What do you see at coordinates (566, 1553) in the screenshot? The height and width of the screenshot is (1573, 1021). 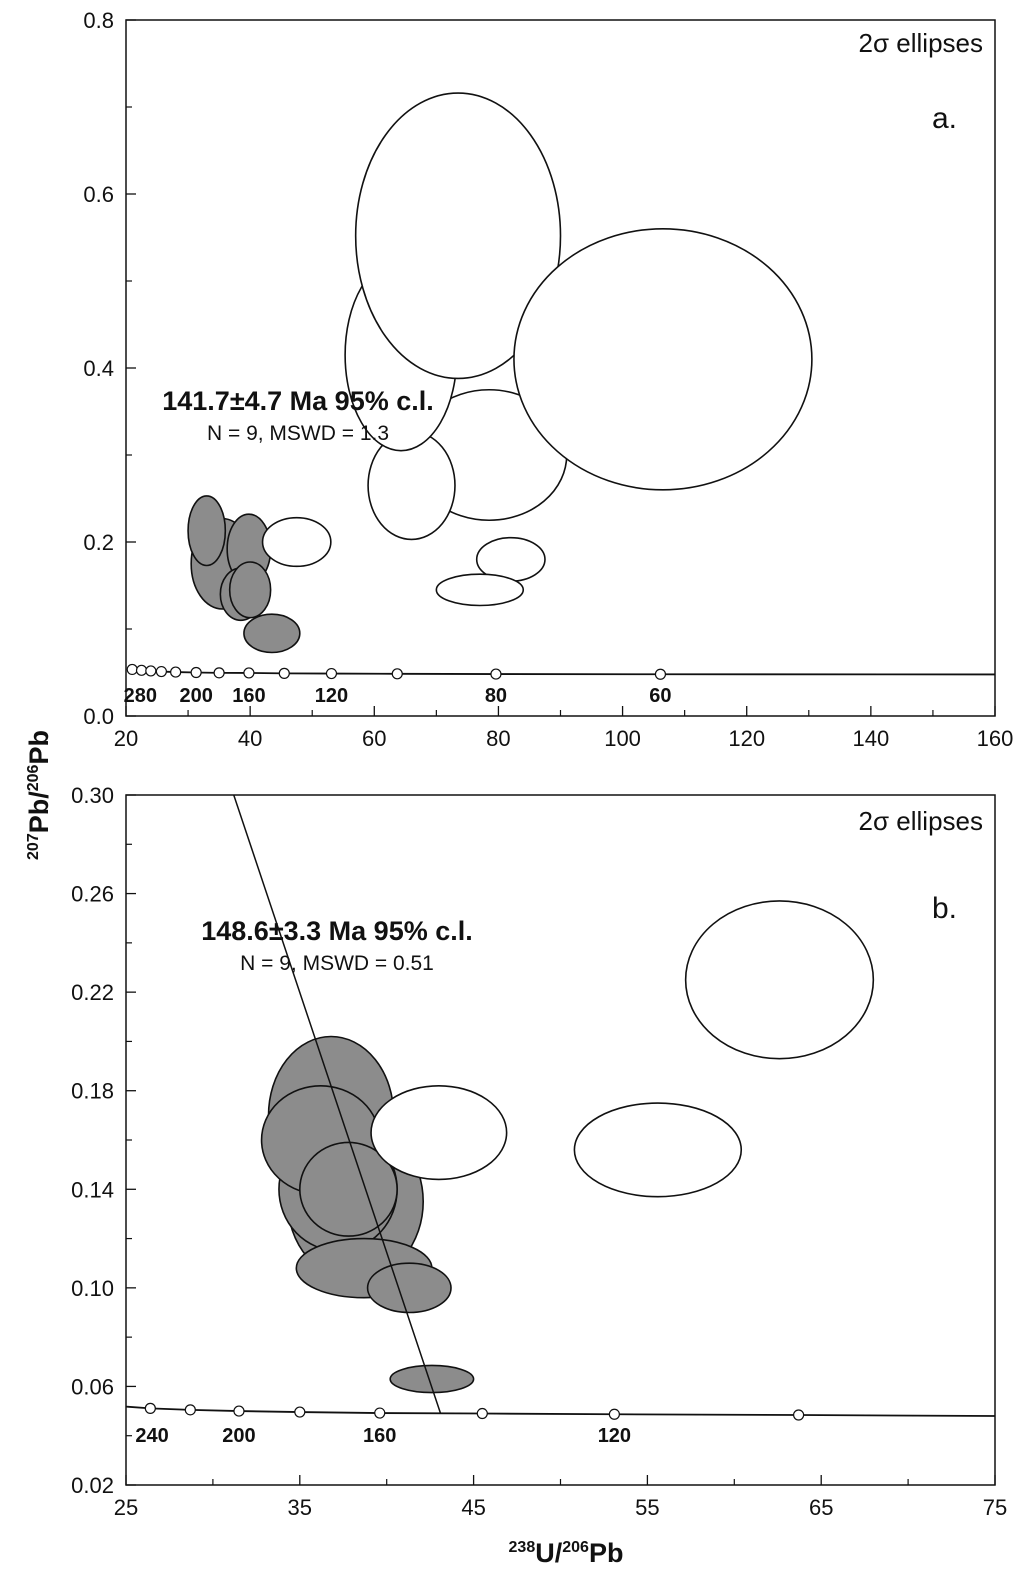 I see `x-axis-title: 238U/206Pb` at bounding box center [566, 1553].